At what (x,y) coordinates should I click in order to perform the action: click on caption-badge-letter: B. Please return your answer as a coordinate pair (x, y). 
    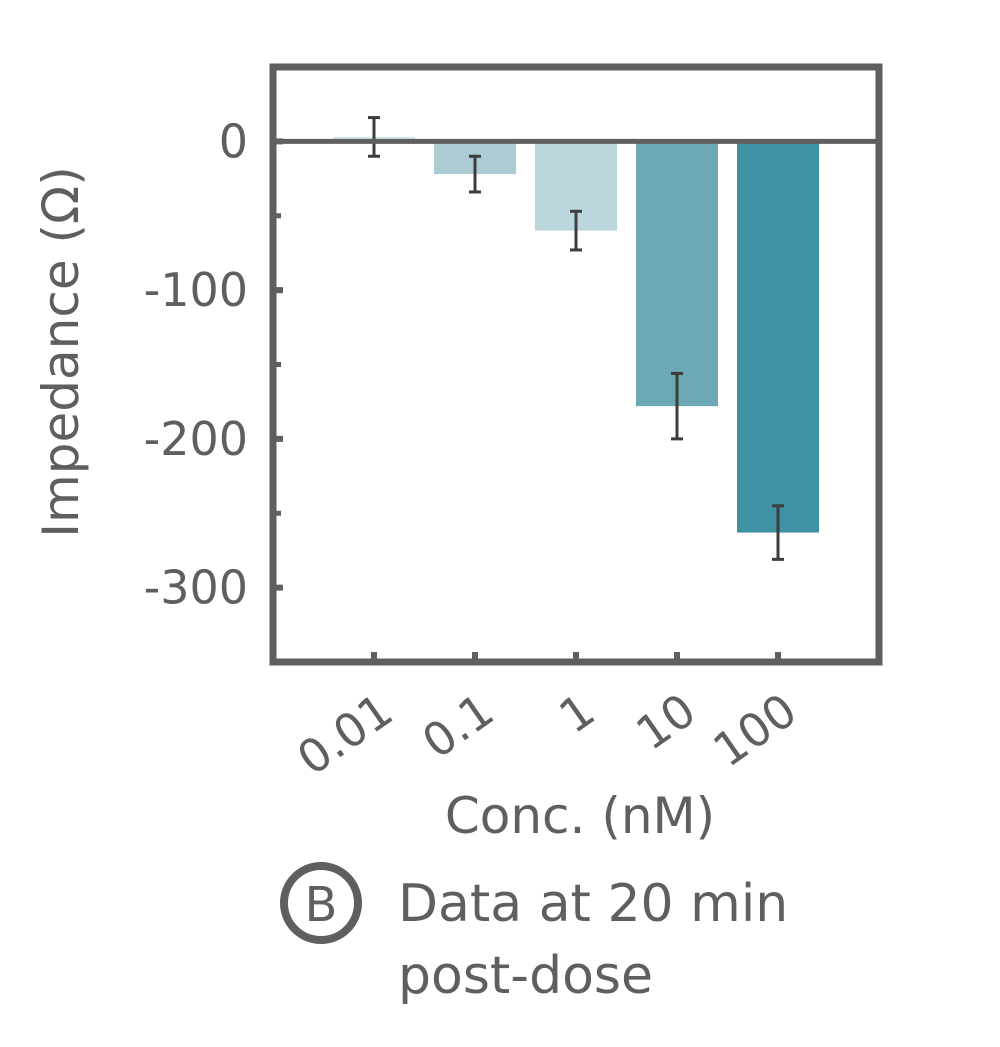
    Looking at the image, I should click on (321, 905).